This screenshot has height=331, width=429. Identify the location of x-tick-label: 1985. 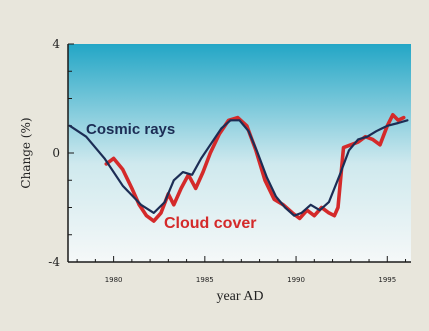
(205, 280).